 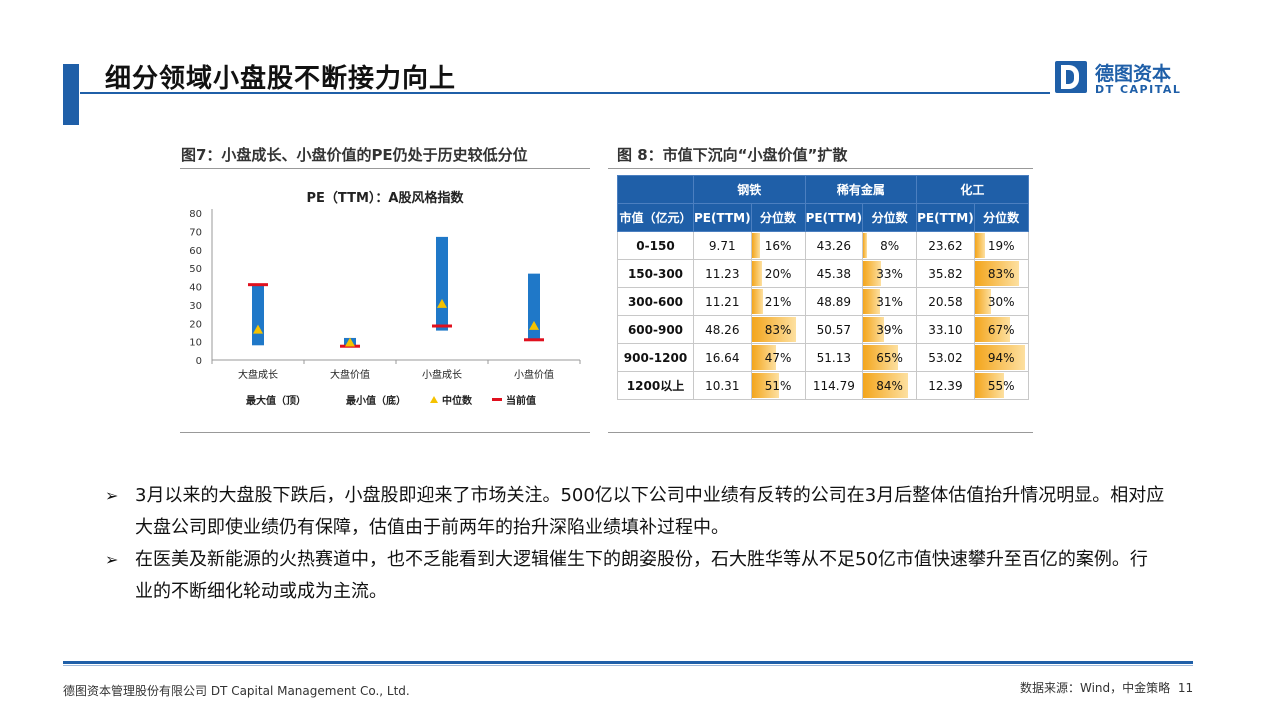 What do you see at coordinates (861, 189) in the screenshot?
I see `group-rare-metal: 稀有金属` at bounding box center [861, 189].